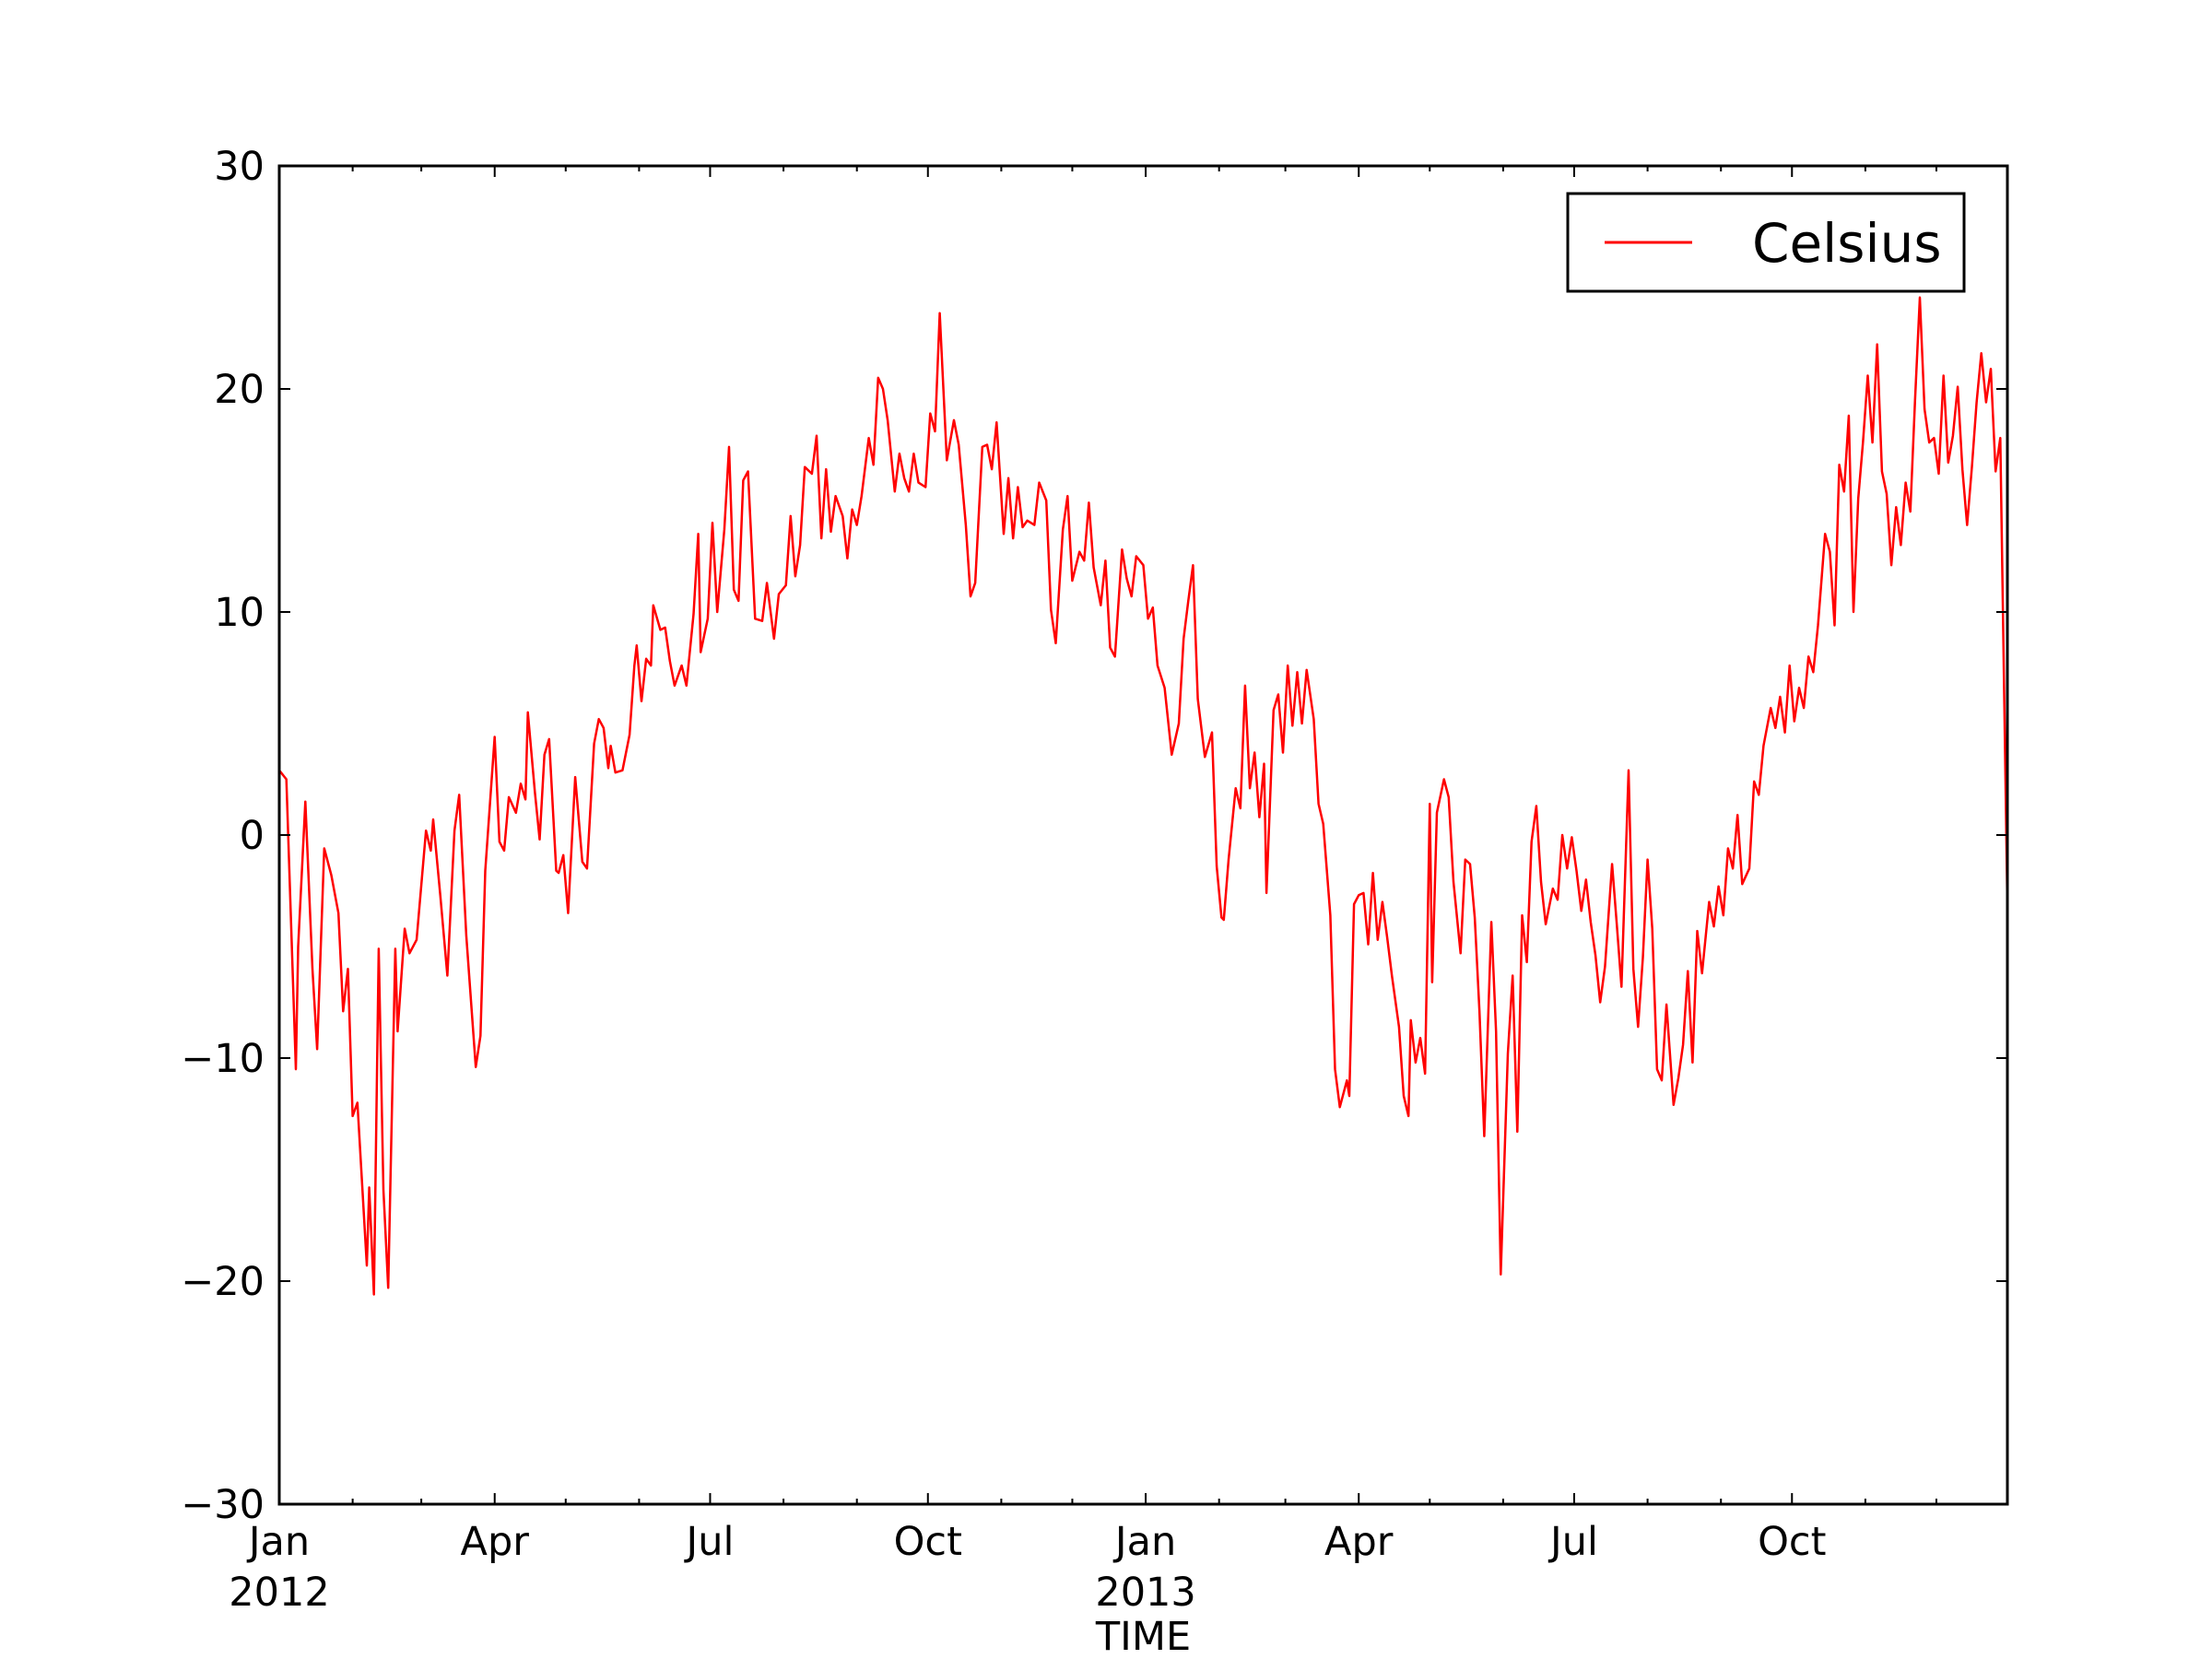  I want to click on x-tick-year-label: 2012, so click(279, 1593).